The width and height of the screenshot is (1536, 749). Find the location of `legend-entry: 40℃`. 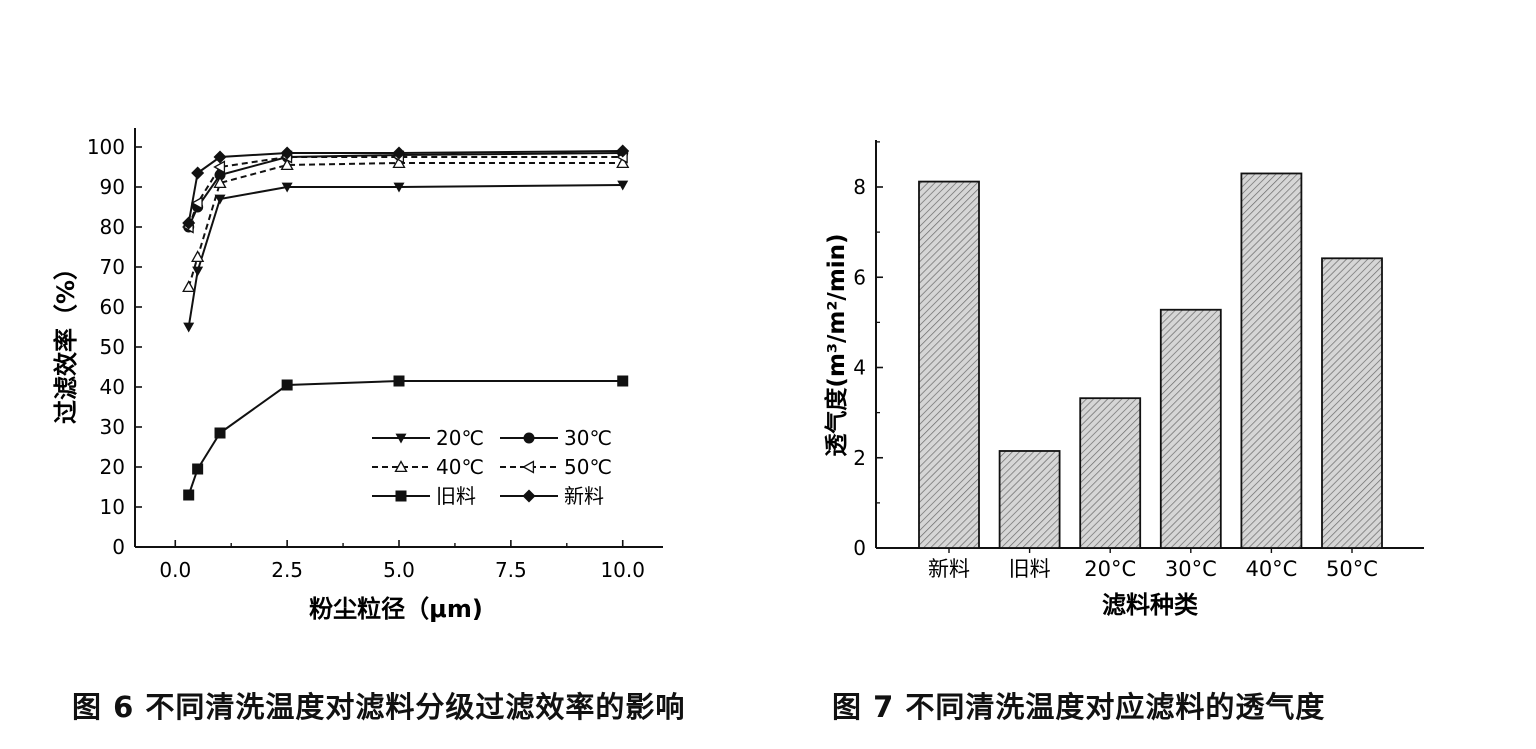

legend-entry: 40℃ is located at coordinates (428, 467).